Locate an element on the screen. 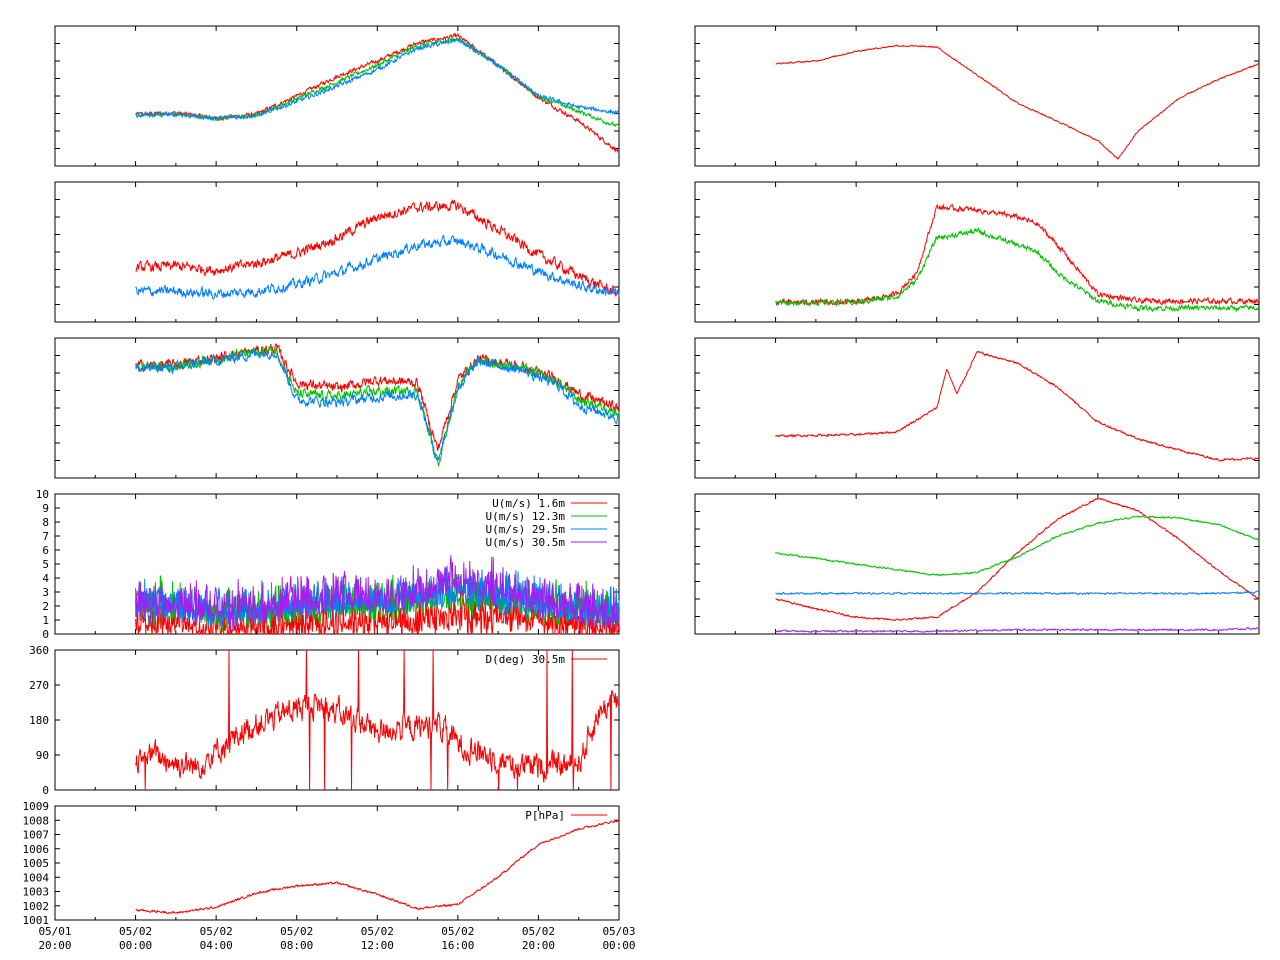  legend-label: D(deg) 30.5m is located at coordinates (526, 659).